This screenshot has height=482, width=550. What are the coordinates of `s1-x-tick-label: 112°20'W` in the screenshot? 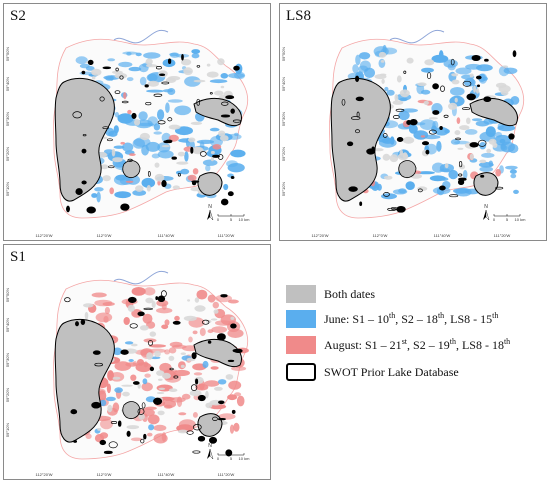 It's located at (44, 474).